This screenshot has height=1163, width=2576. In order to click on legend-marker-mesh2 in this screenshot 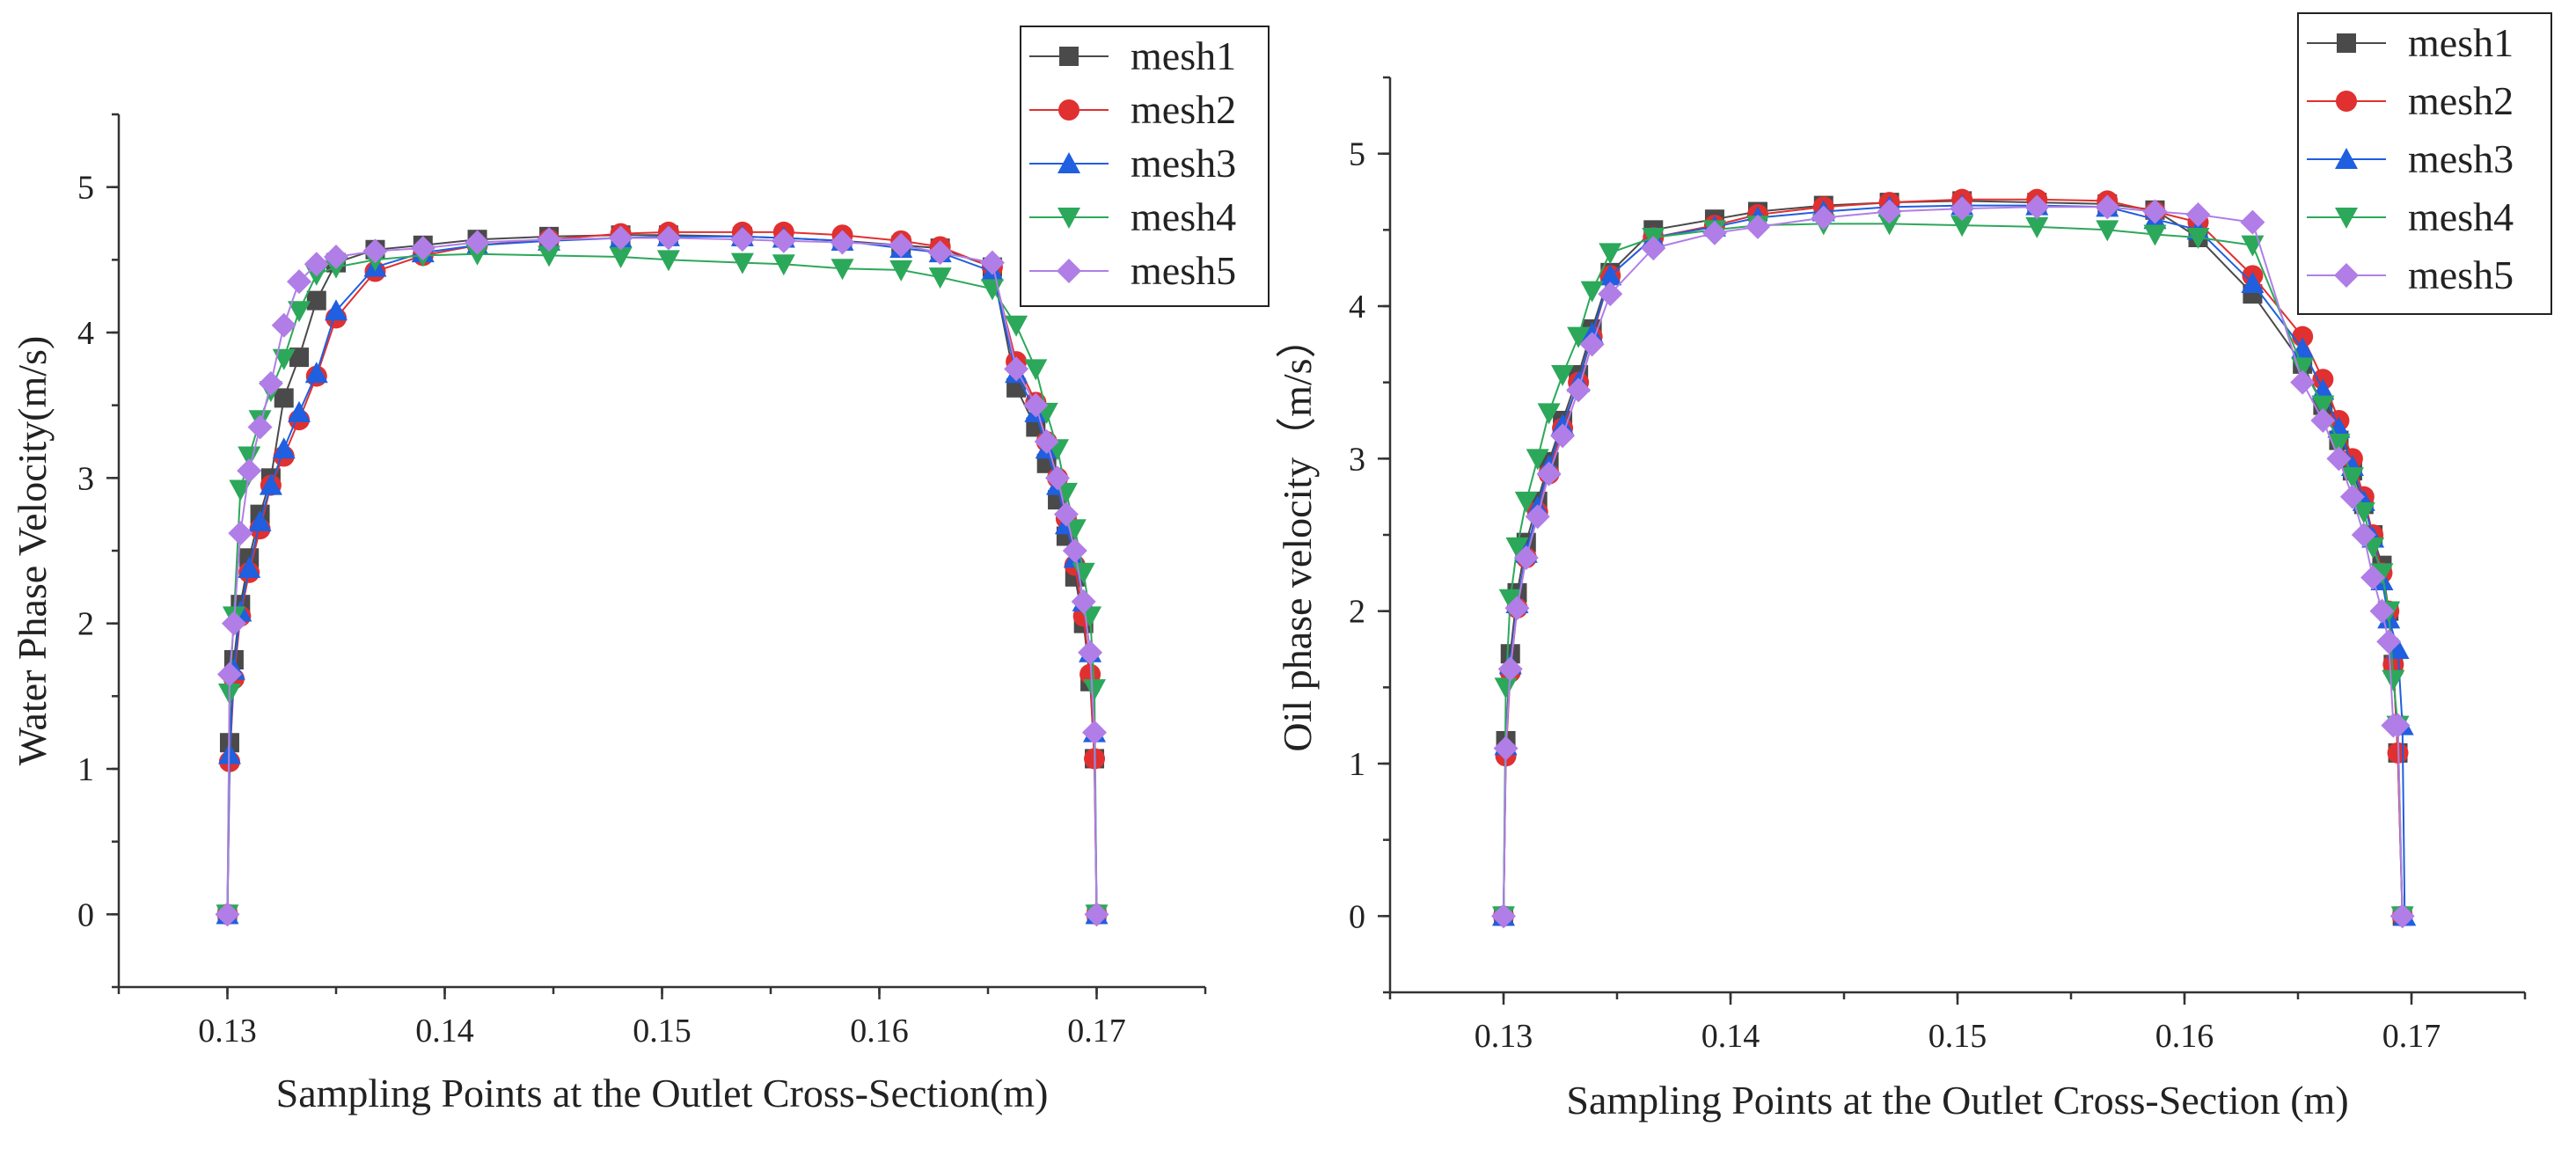, I will do `click(1068, 110)`.